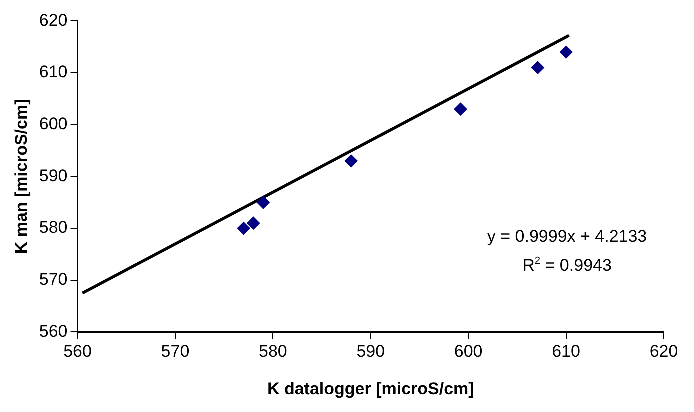 The height and width of the screenshot is (412, 694). I want to click on x-tick-label: 580, so click(273, 352).